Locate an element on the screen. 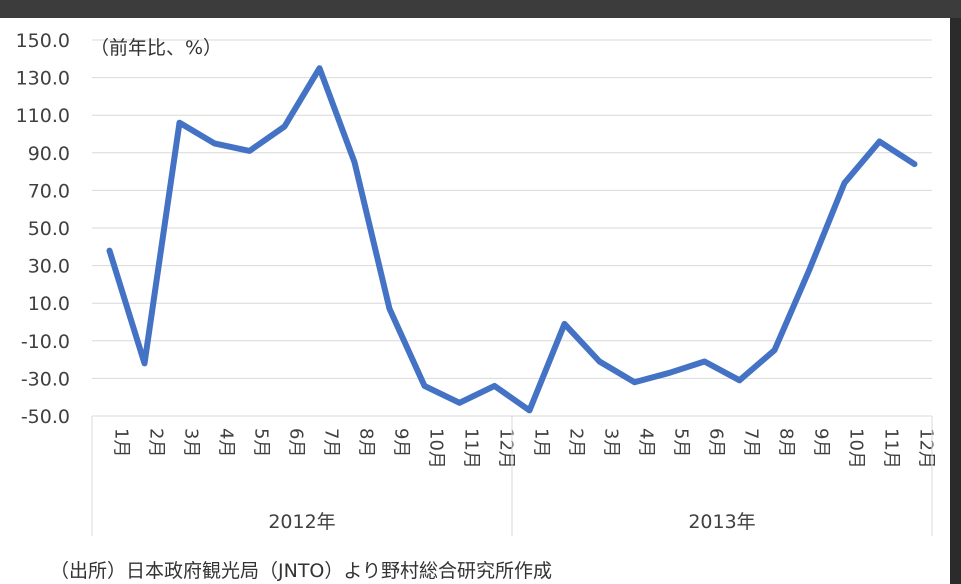  y-tick-label: 90.0 is located at coordinates (49, 154).